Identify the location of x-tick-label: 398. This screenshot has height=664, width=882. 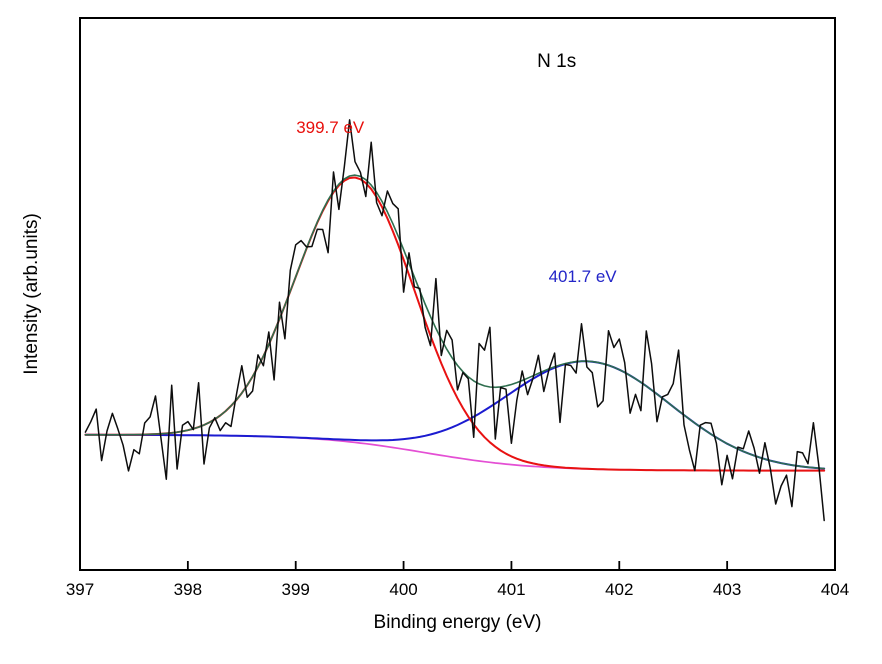
(188, 589).